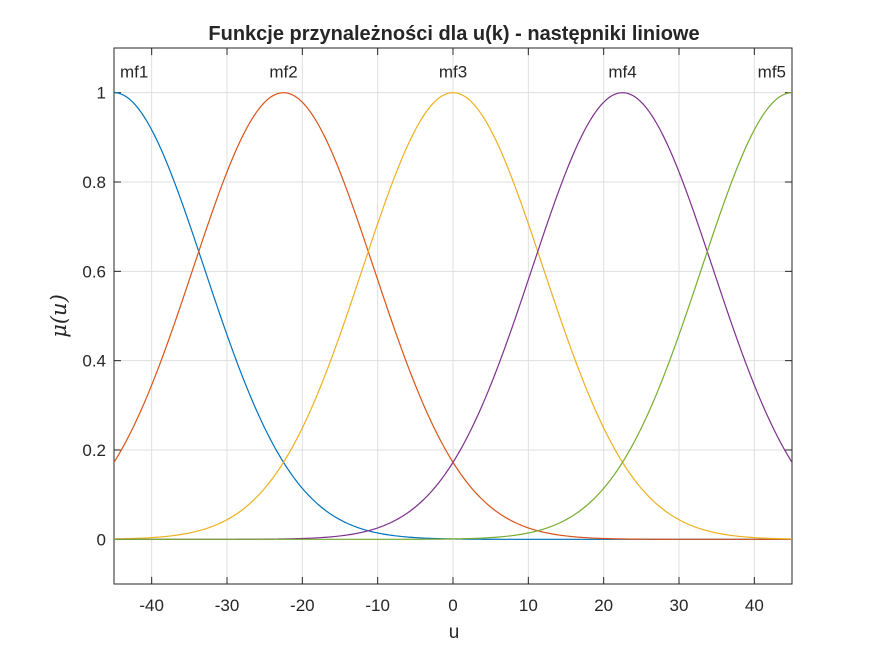  What do you see at coordinates (772, 72) in the screenshot?
I see `series-label-mf5: mf5` at bounding box center [772, 72].